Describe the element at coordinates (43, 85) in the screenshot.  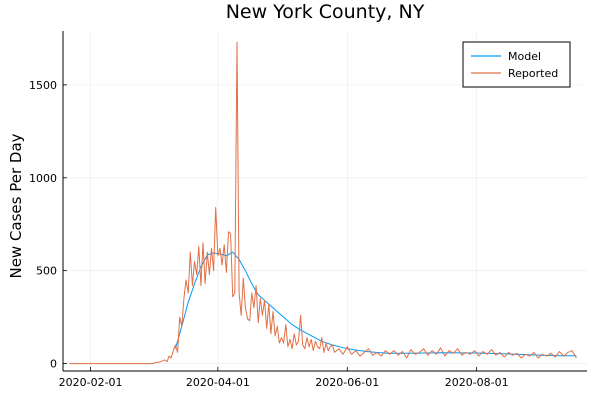
I see `y-tick-label: 1500` at that location.